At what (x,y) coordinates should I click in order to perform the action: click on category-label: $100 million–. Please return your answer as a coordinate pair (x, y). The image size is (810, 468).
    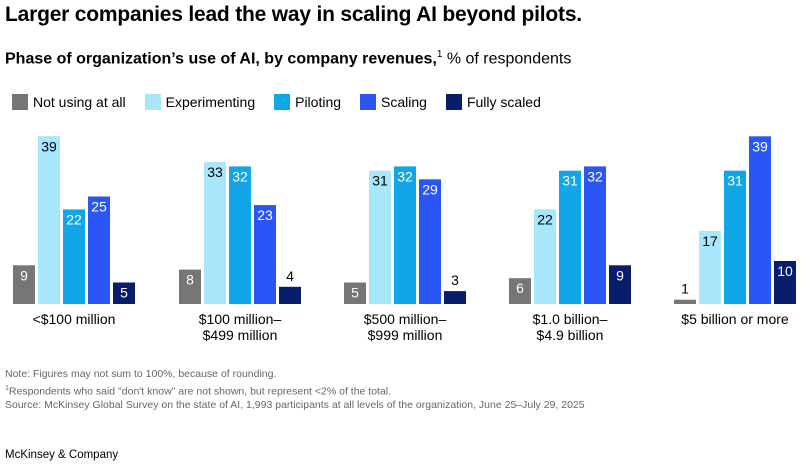
    Looking at the image, I should click on (240, 319).